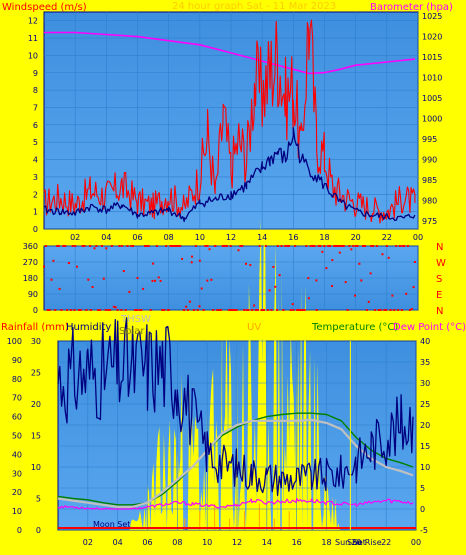  What do you see at coordinates (36, 341) in the screenshot?
I see `rain-y-tick: 30` at bounding box center [36, 341].